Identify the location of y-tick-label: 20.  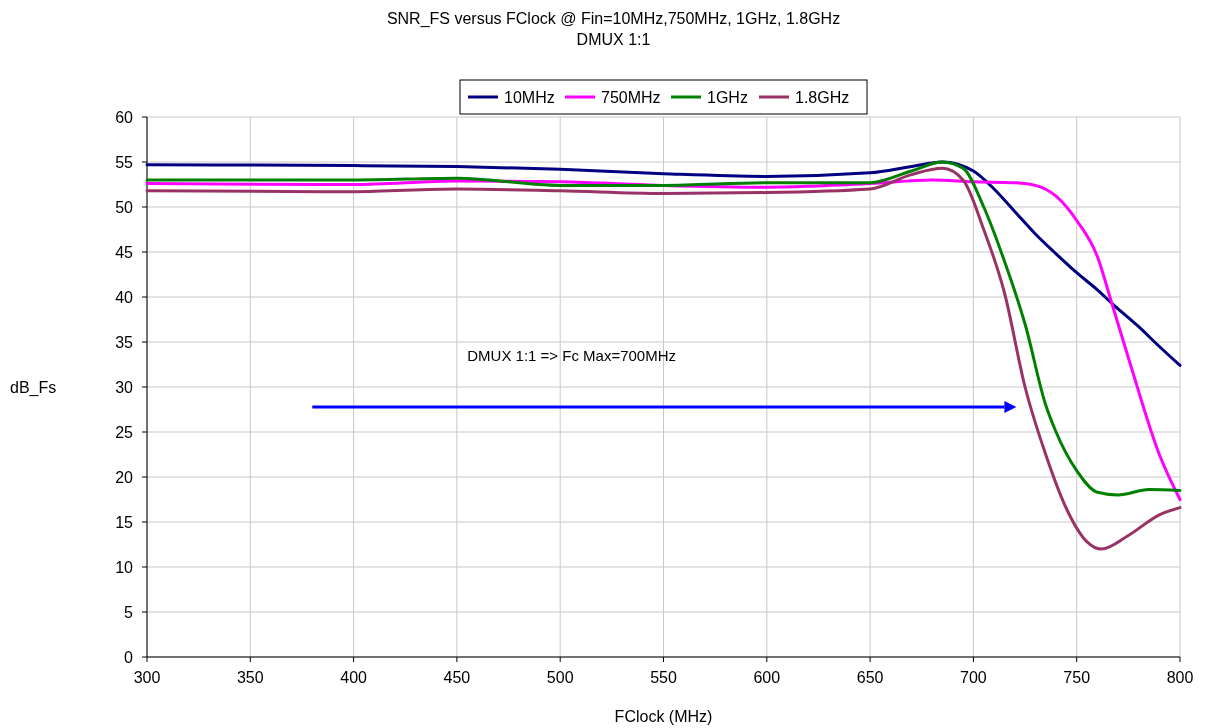
(124, 477).